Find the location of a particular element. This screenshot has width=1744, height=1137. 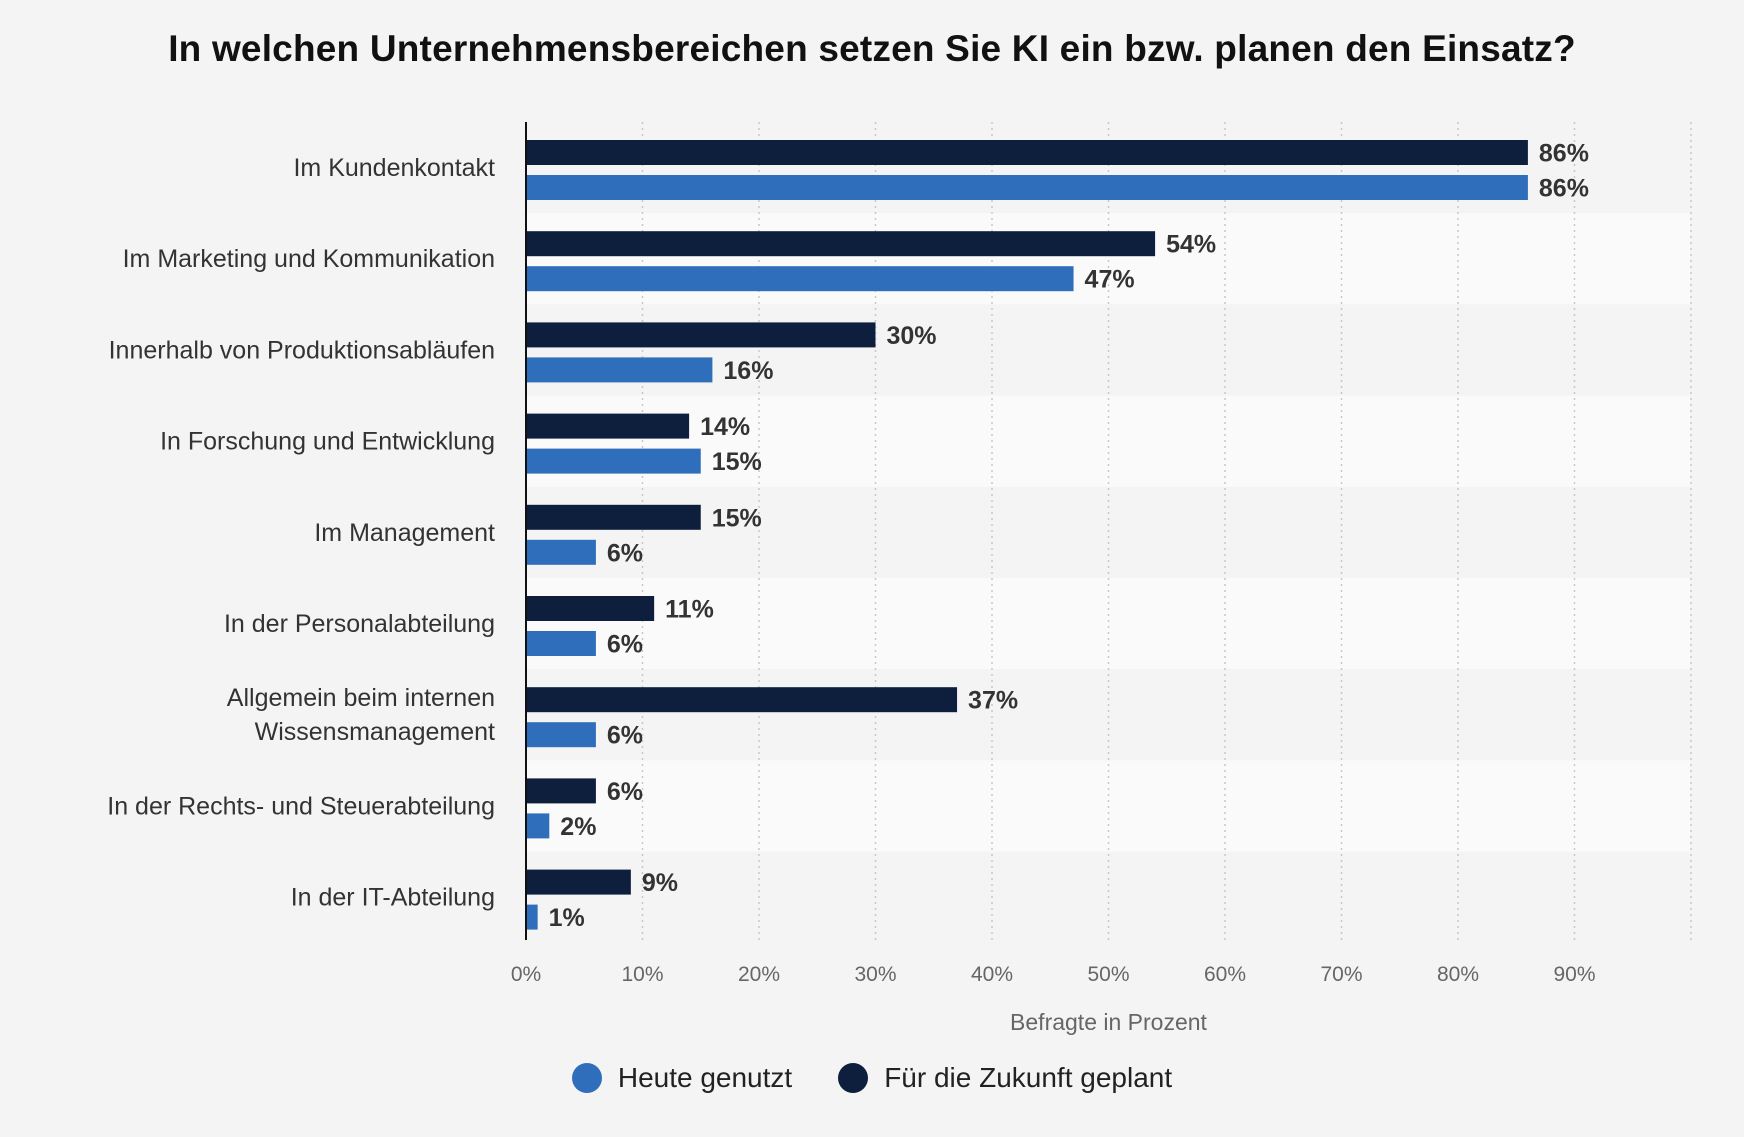

category-label: In der Personalabteilung is located at coordinates (359, 624).